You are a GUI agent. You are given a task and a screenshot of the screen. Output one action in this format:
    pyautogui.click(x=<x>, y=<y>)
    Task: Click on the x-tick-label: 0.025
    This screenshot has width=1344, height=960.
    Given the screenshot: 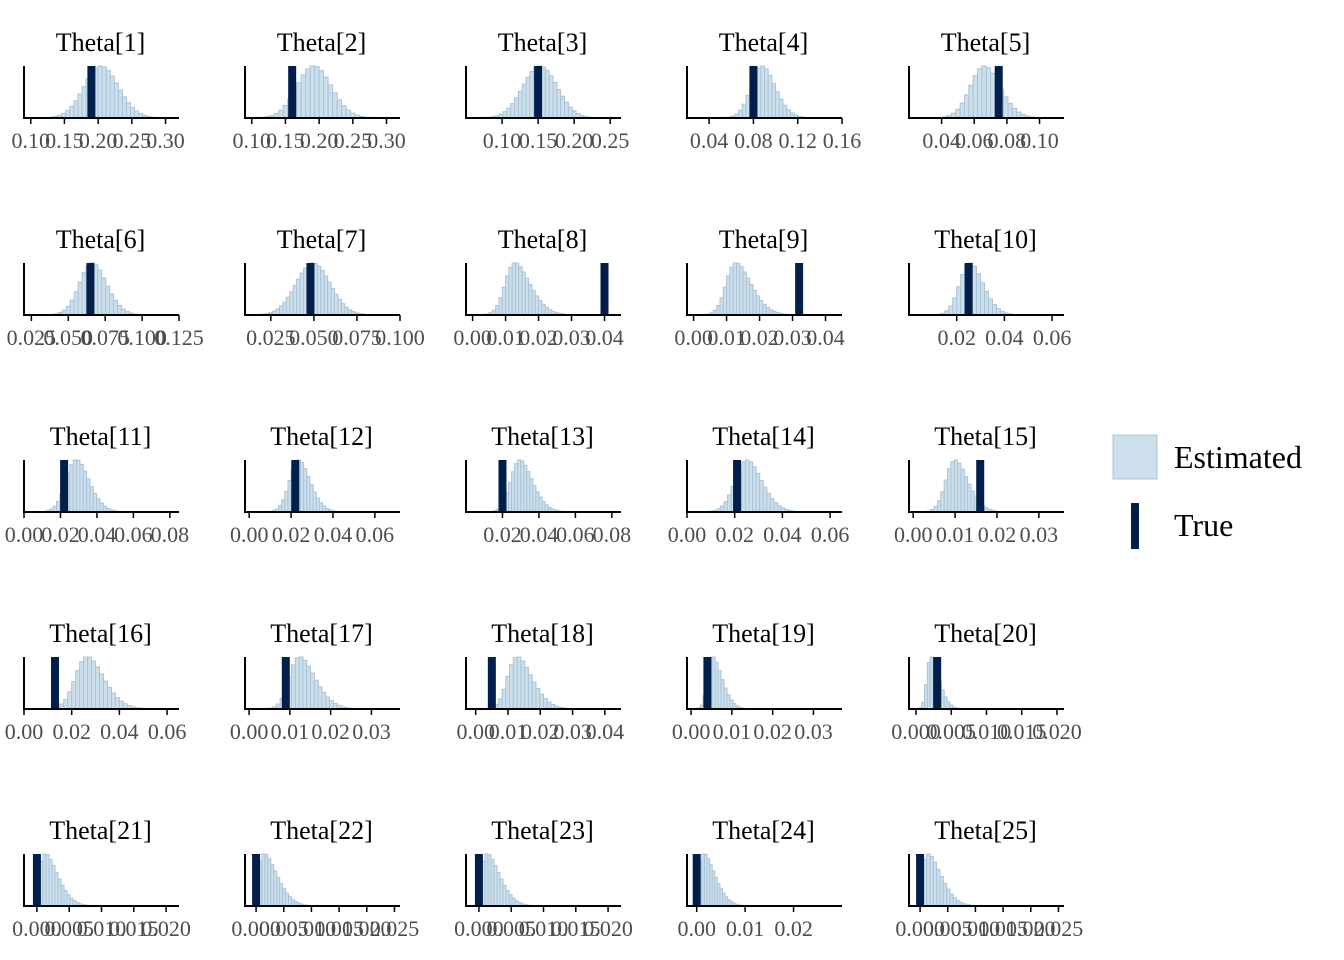 What is the action you would take?
    pyautogui.click(x=395, y=928)
    